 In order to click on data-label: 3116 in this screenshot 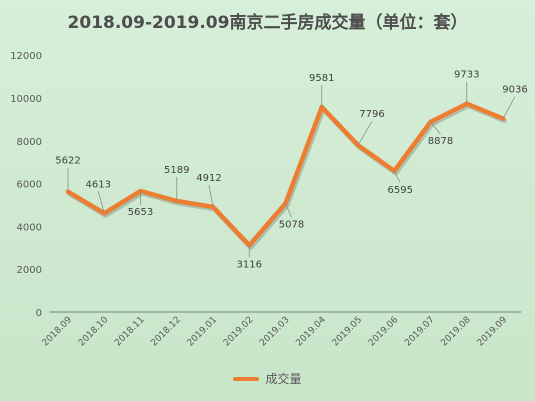, I will do `click(249, 264)`.